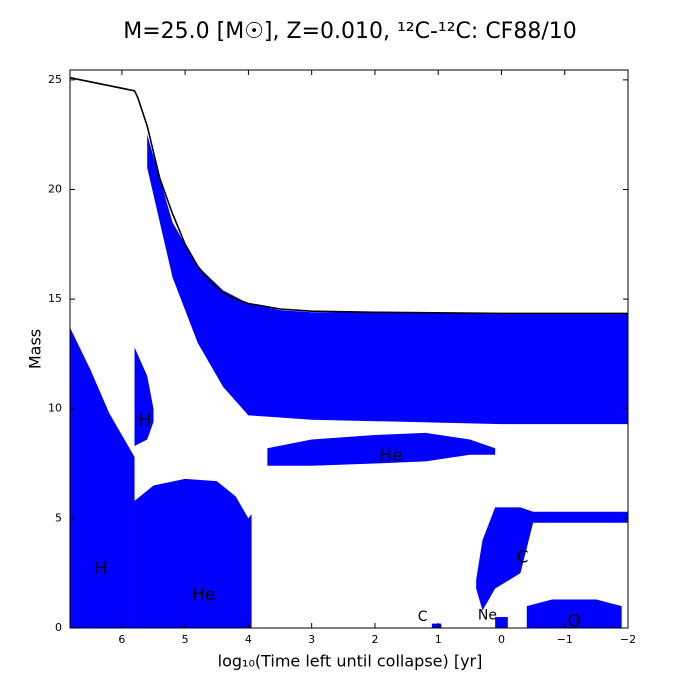 This screenshot has width=700, height=700. What do you see at coordinates (121, 639) in the screenshot?
I see `x-tick-label: 6` at bounding box center [121, 639].